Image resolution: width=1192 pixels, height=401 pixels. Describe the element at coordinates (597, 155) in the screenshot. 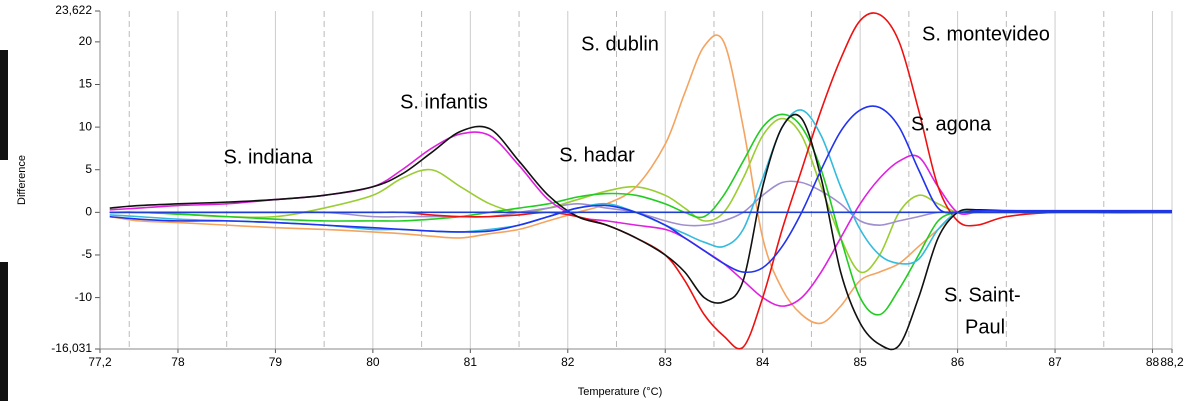

I see `annotation: S. hadar` at that location.